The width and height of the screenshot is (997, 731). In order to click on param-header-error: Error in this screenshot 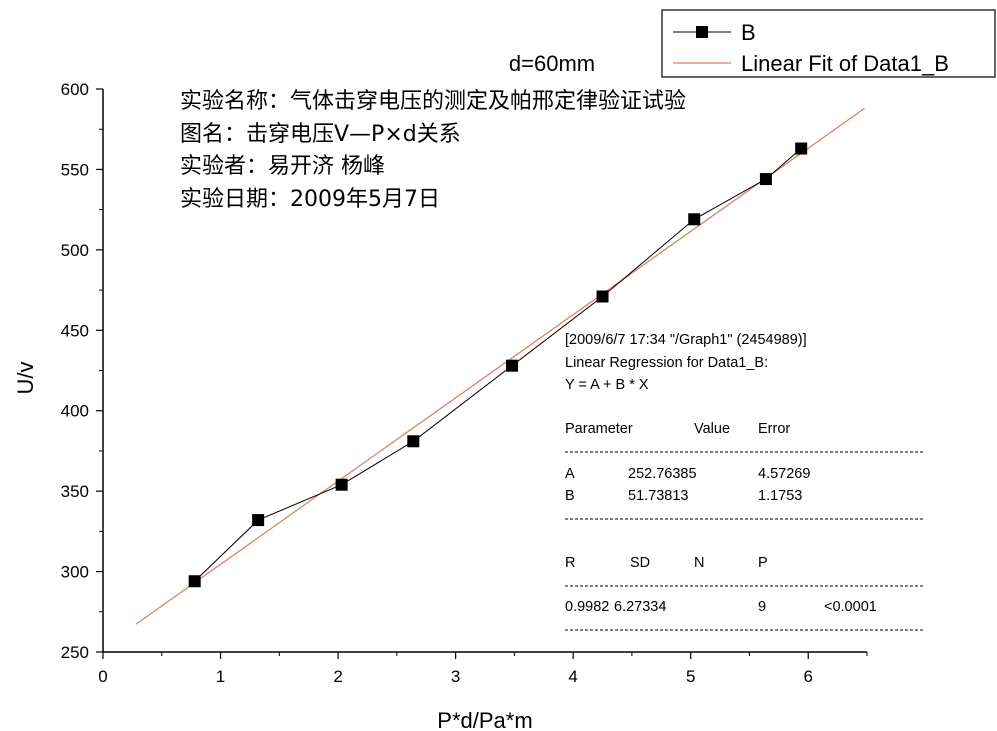, I will do `click(774, 429)`.